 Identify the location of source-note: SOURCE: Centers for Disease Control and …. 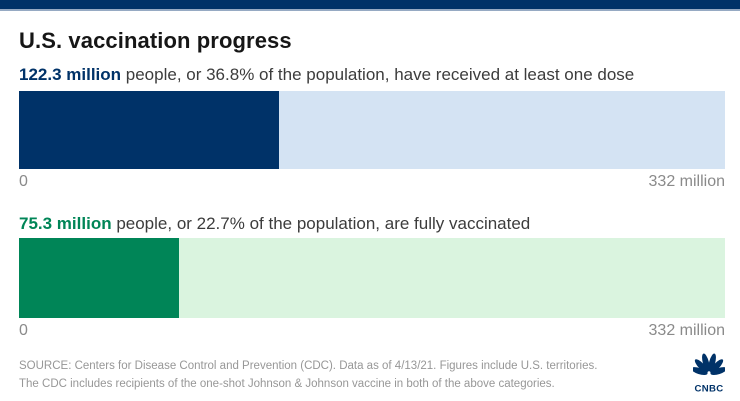
(308, 375).